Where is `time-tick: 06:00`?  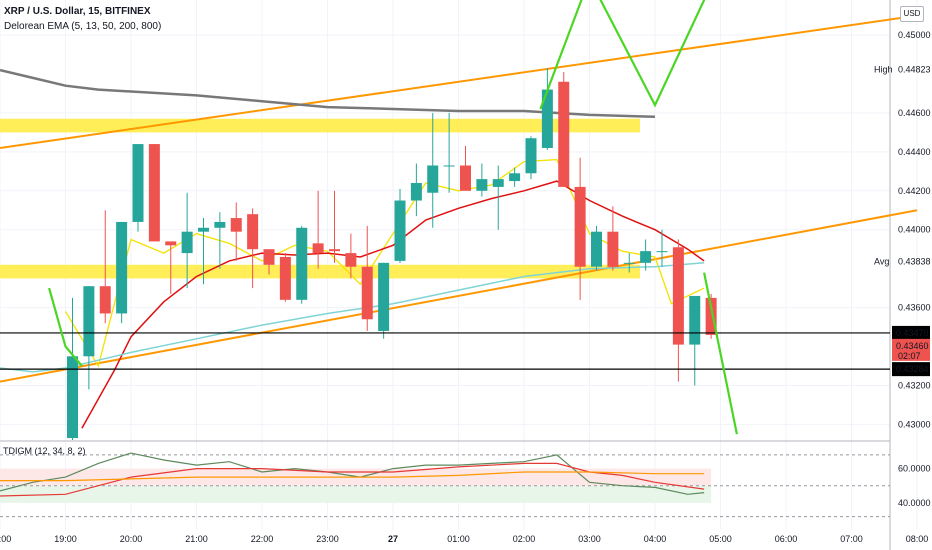 time-tick: 06:00 is located at coordinates (786, 539).